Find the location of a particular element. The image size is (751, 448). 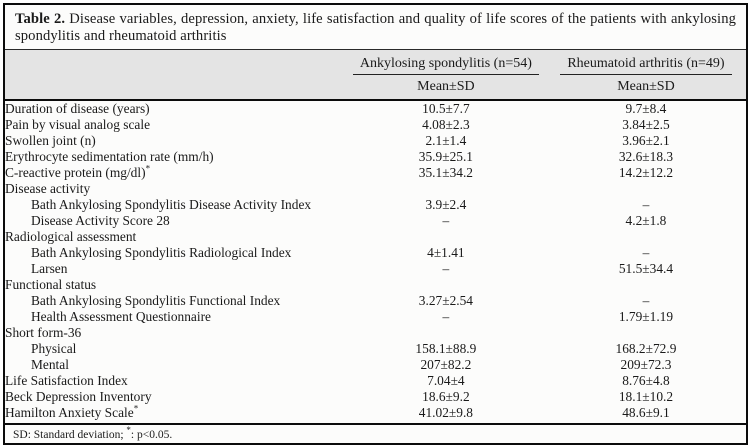

as-value-cell: 3.27±2.54 is located at coordinates (445, 300).